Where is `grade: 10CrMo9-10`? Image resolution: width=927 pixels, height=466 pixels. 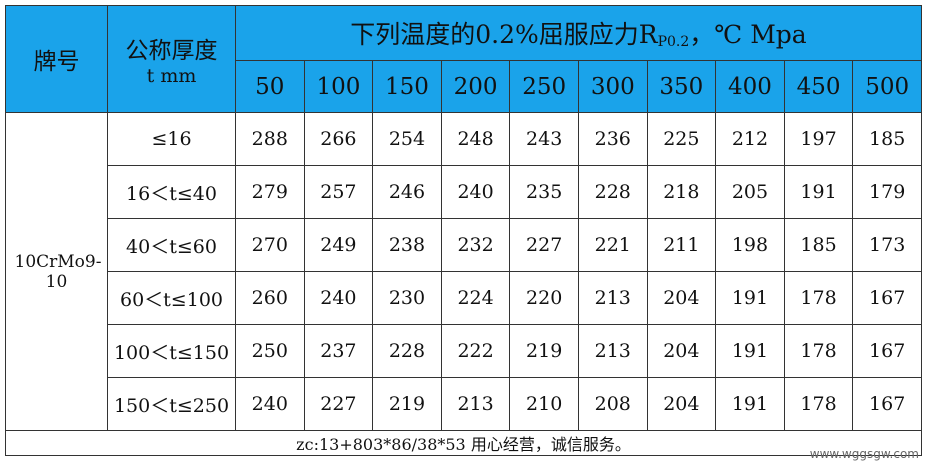
grade: 10CrMo9-10 is located at coordinates (58, 271).